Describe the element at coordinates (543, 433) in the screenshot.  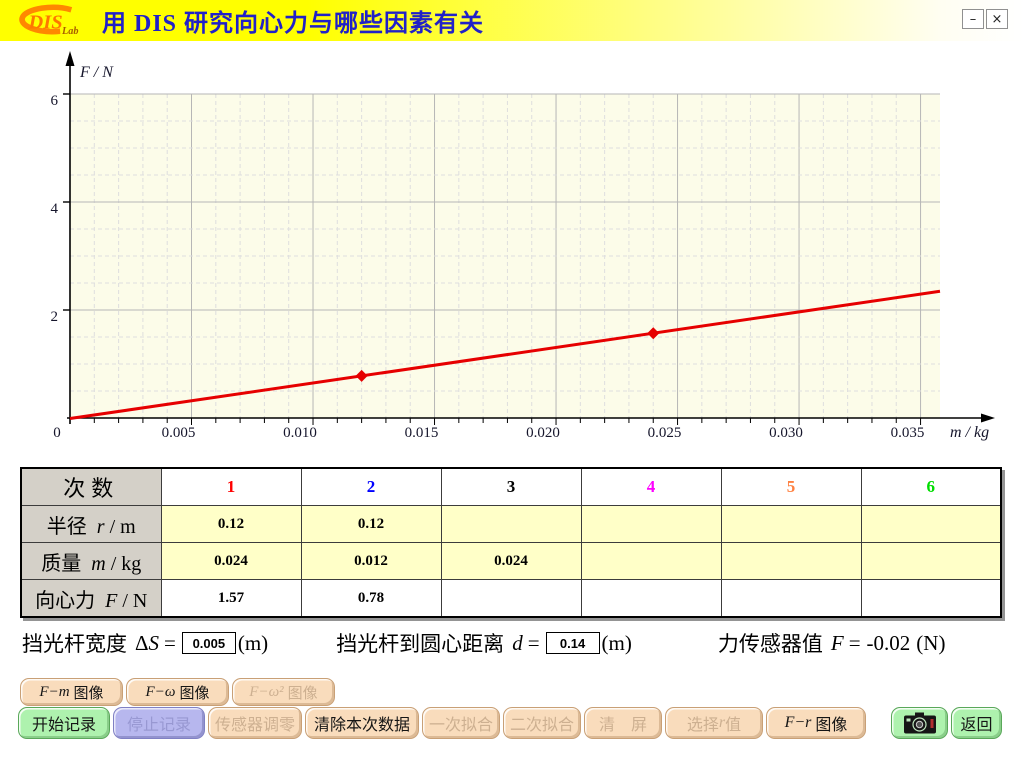
I see `svg-text: 0.020` at that location.